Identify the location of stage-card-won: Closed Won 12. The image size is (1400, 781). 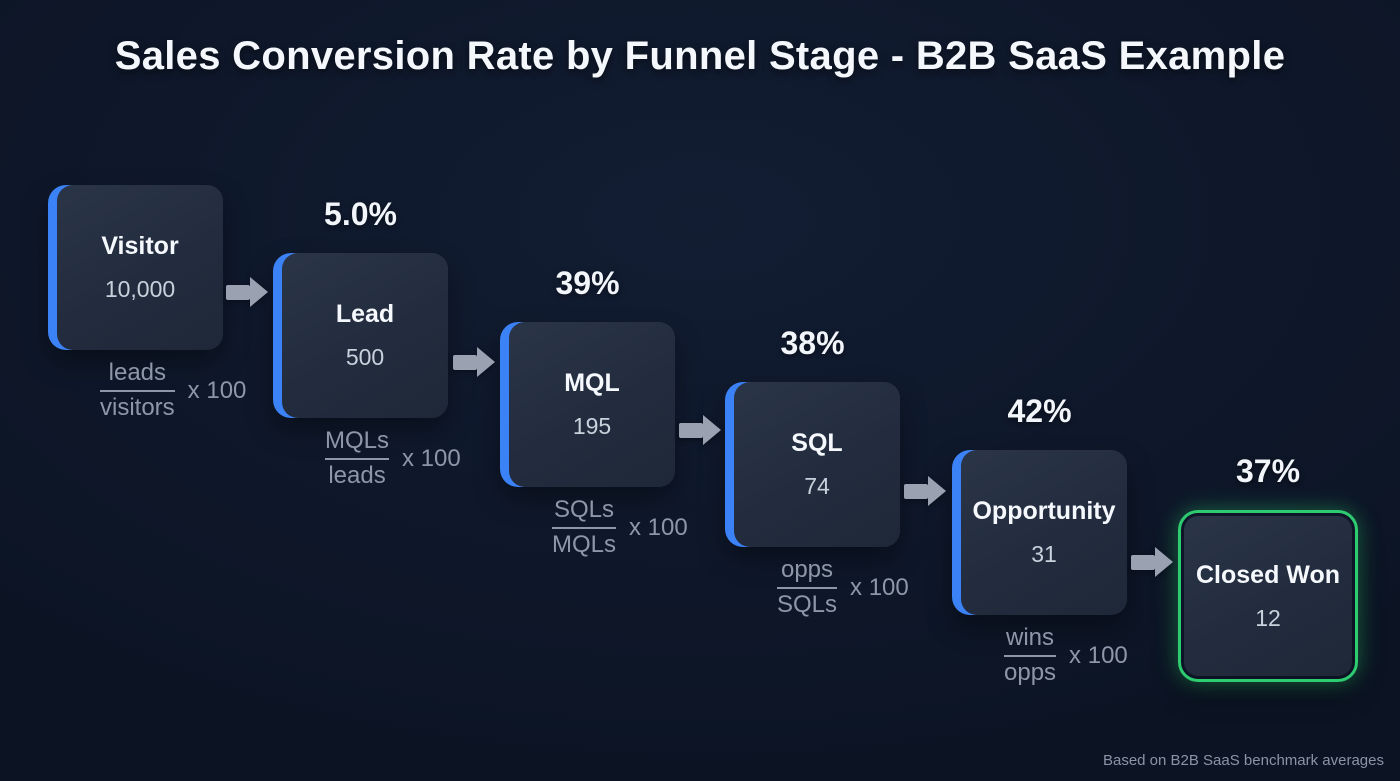
(1268, 596).